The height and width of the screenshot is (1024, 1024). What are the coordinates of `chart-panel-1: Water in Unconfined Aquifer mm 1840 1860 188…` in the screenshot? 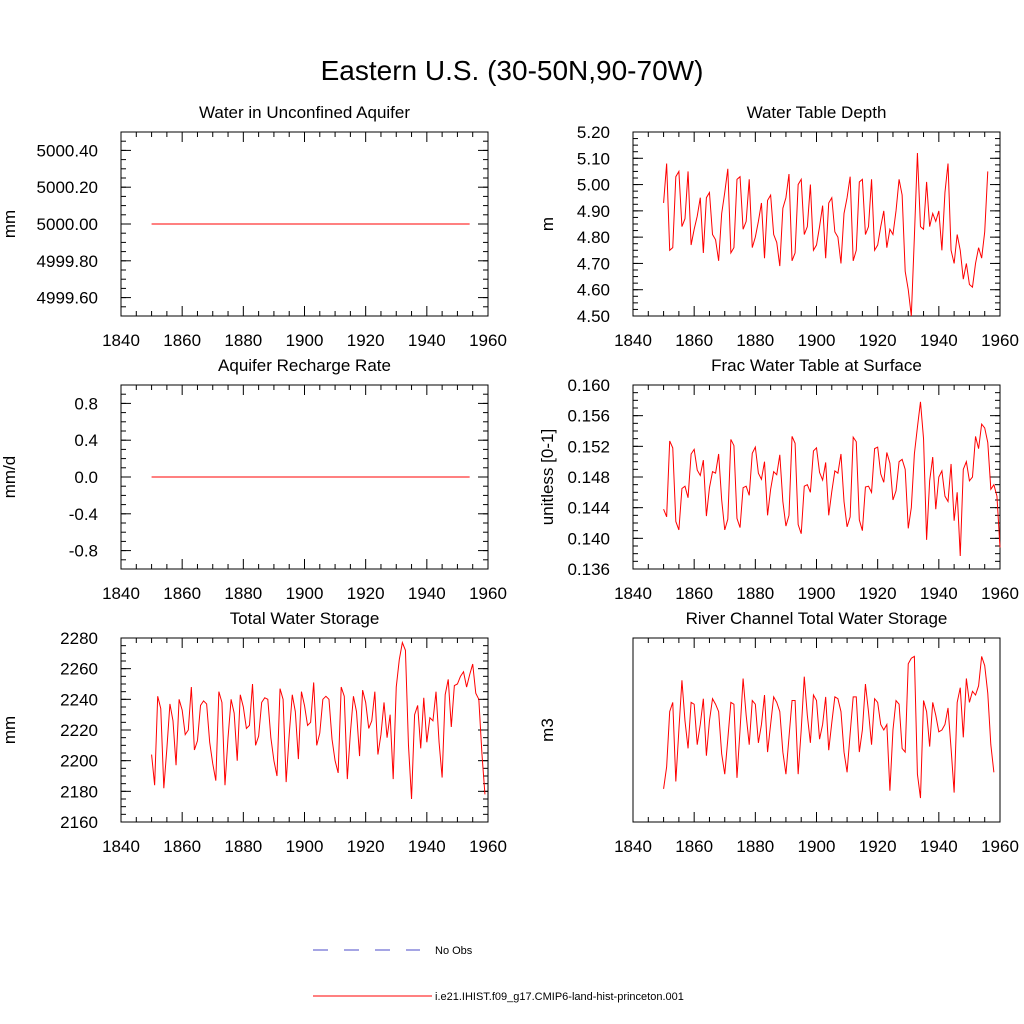 It's located at (253, 226).